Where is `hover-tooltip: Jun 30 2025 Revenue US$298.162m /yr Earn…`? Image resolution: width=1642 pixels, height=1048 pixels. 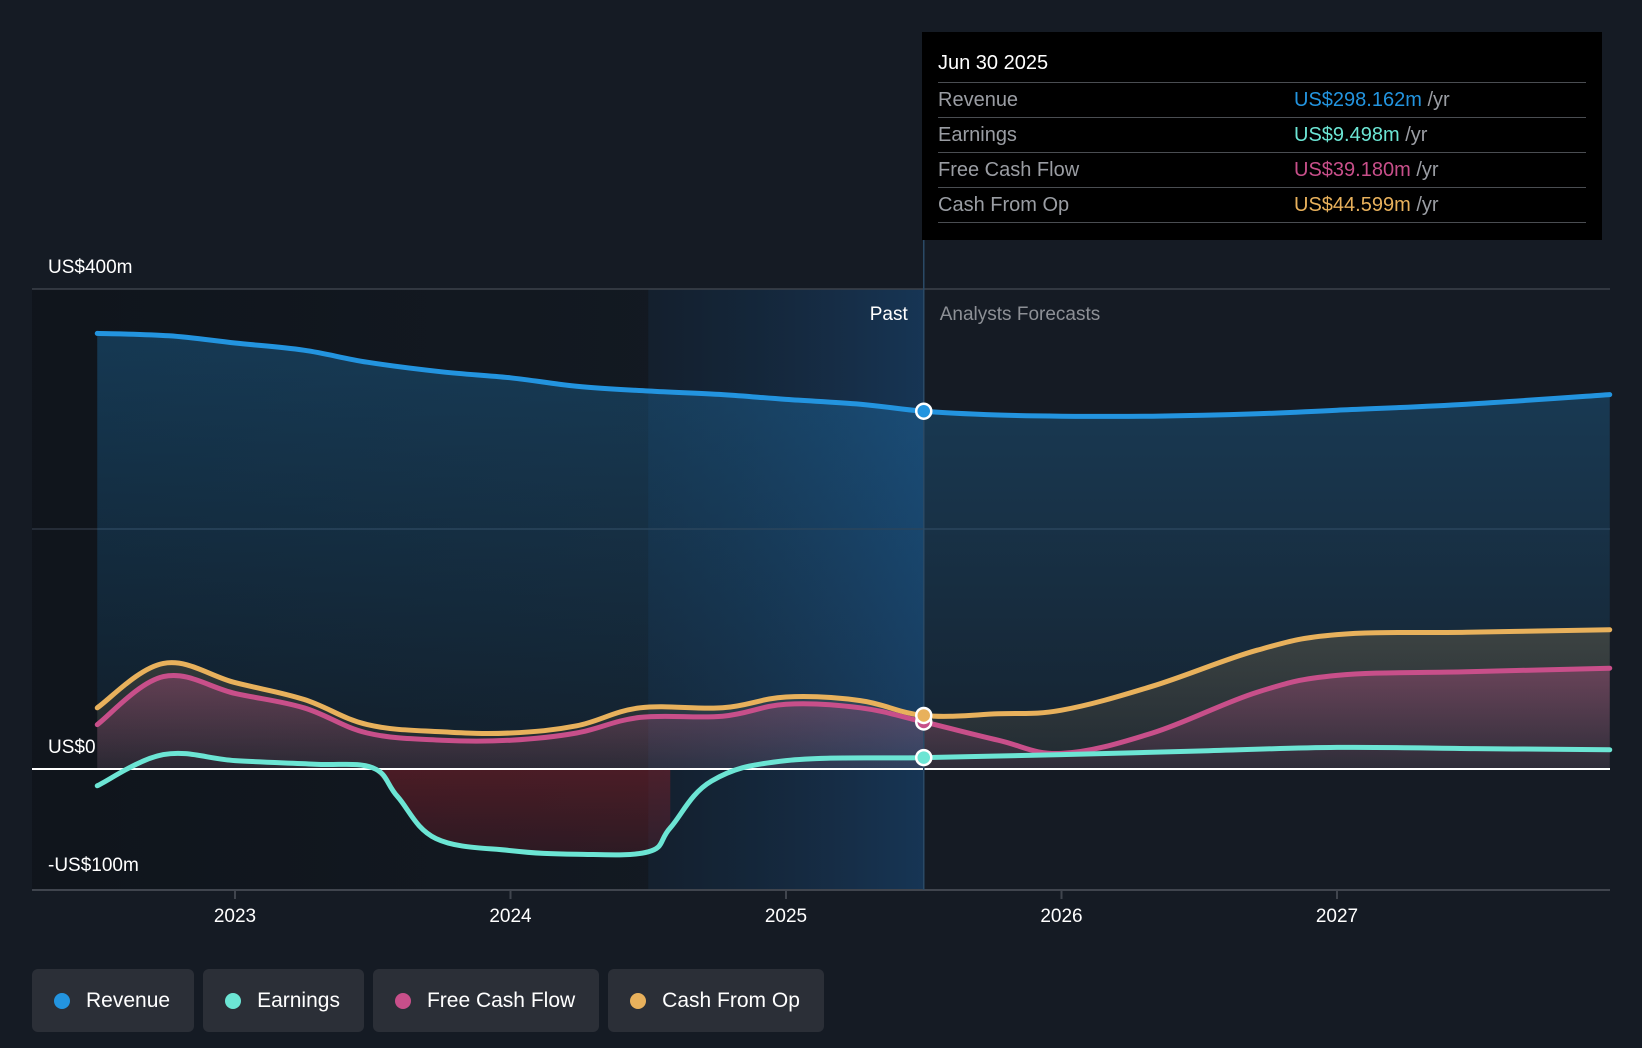
hover-tooltip: Jun 30 2025 Revenue US$298.162m /yr Earn… is located at coordinates (1262, 136).